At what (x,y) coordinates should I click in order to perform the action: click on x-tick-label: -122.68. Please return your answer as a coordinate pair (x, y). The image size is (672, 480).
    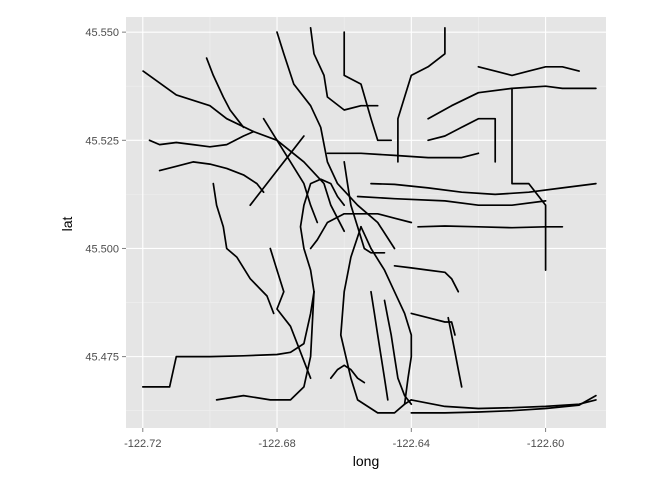
    Looking at the image, I should click on (276, 444).